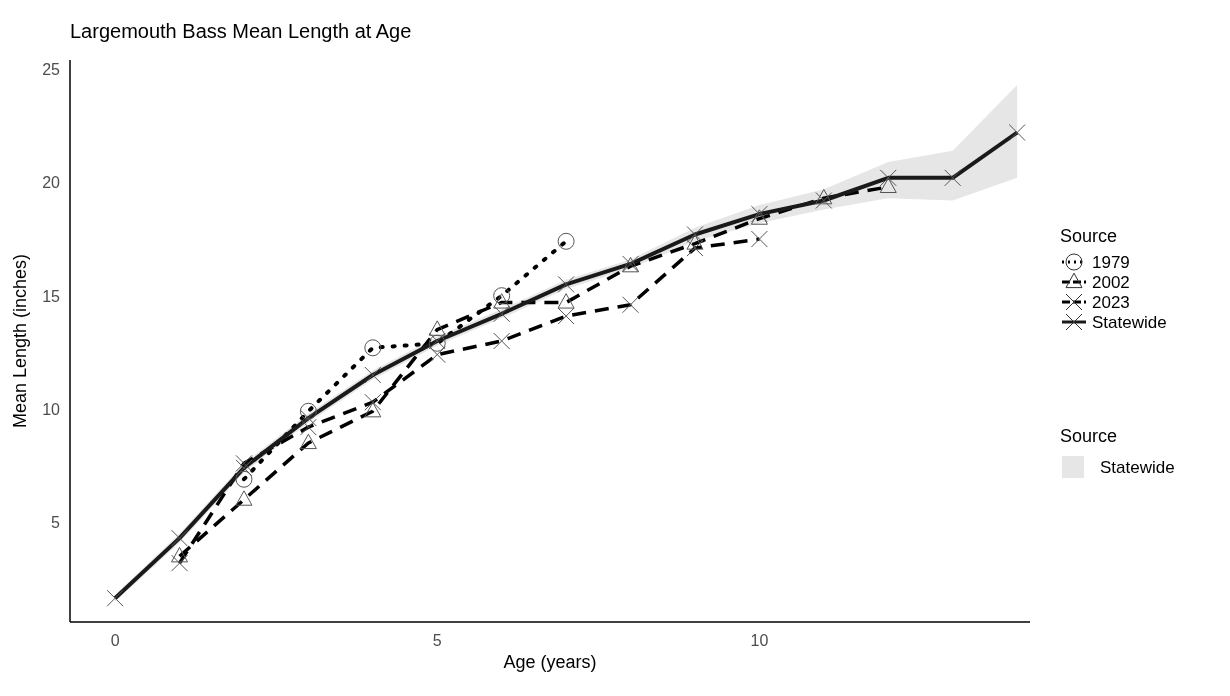 The width and height of the screenshot is (1230, 696). Describe the element at coordinates (1089, 436) in the screenshot. I see `text: Source` at that location.